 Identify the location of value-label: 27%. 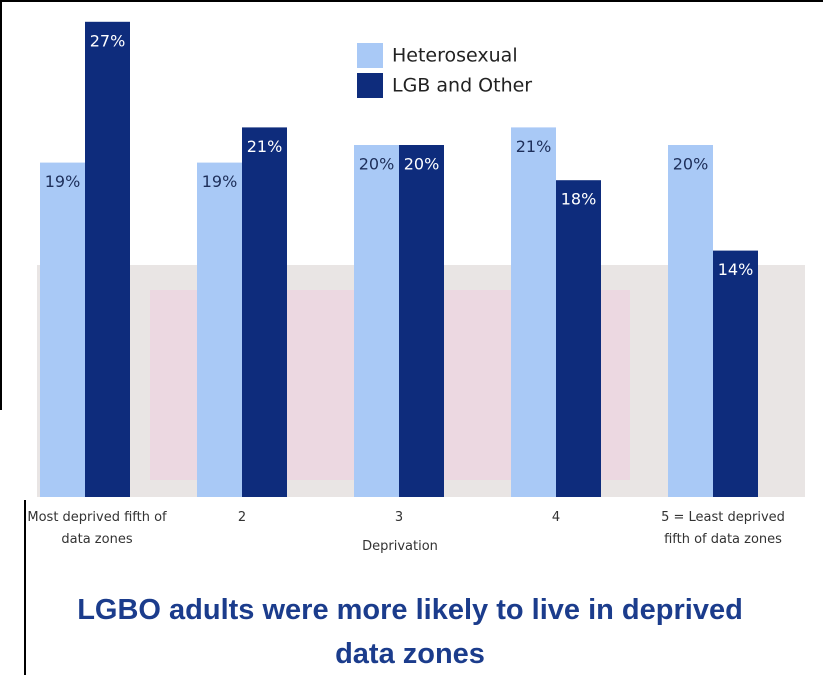
(108, 40).